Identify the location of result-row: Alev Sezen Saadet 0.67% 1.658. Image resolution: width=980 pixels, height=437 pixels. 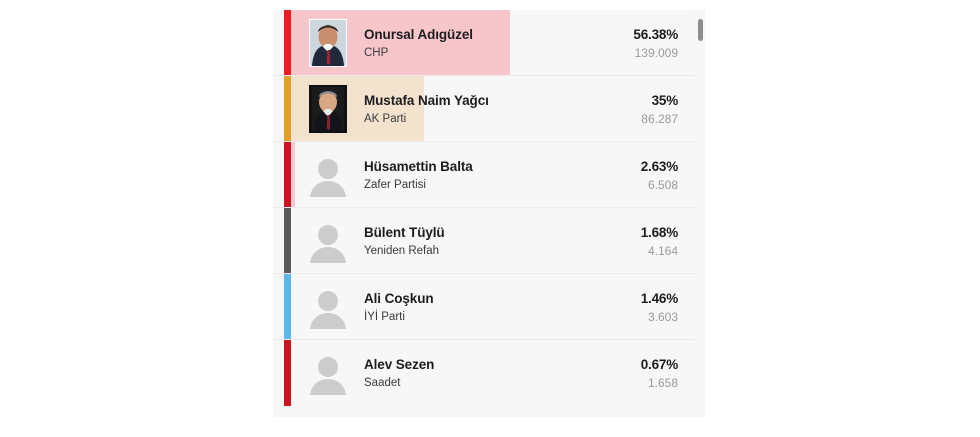
(485, 373).